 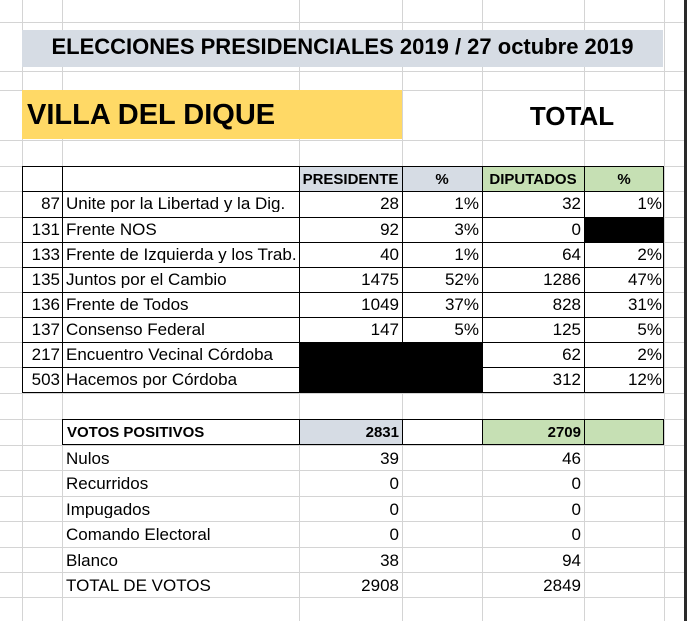 I want to click on header-presidente: PRESIDENTE, so click(x=350, y=179).